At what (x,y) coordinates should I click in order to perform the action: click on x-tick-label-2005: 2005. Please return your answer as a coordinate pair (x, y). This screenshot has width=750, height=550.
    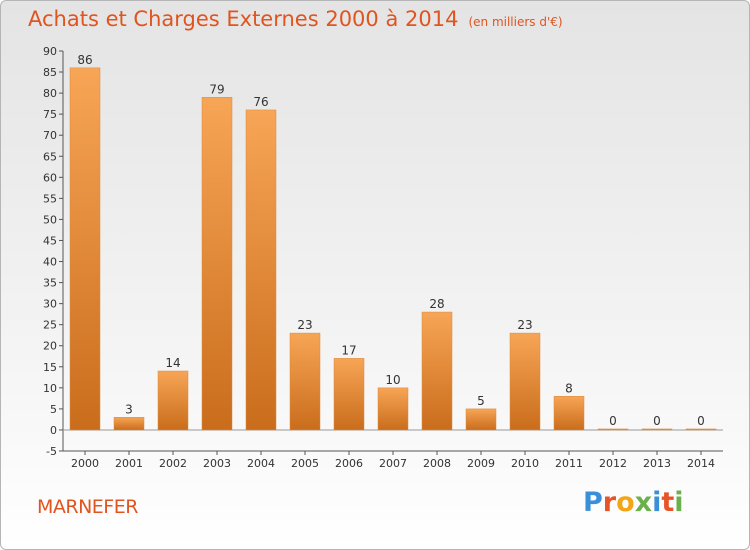
    Looking at the image, I should click on (305, 463).